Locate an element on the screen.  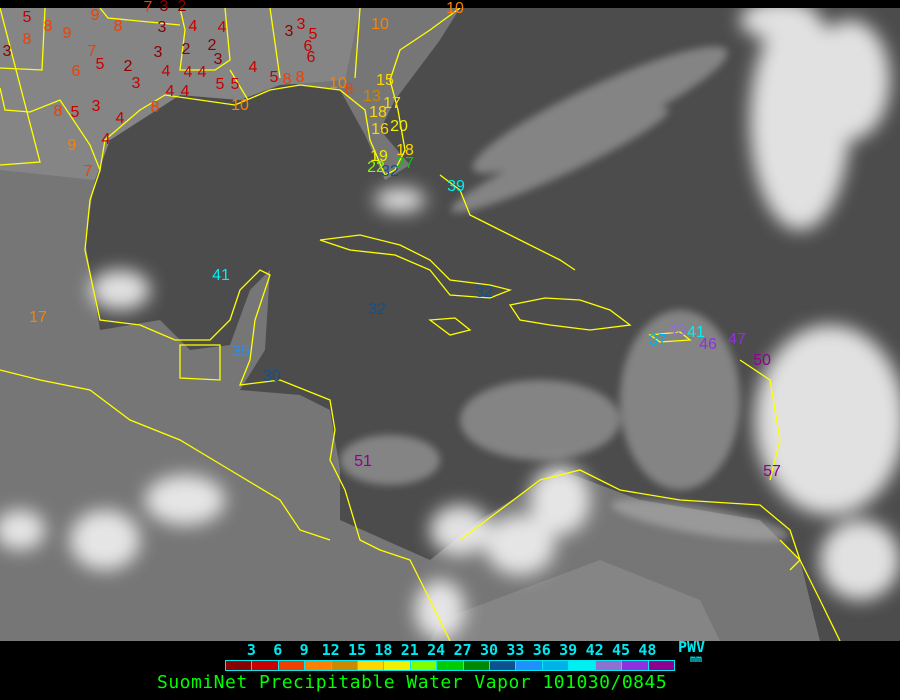
legend-tick-label: 33 is located at coordinates (515, 650).